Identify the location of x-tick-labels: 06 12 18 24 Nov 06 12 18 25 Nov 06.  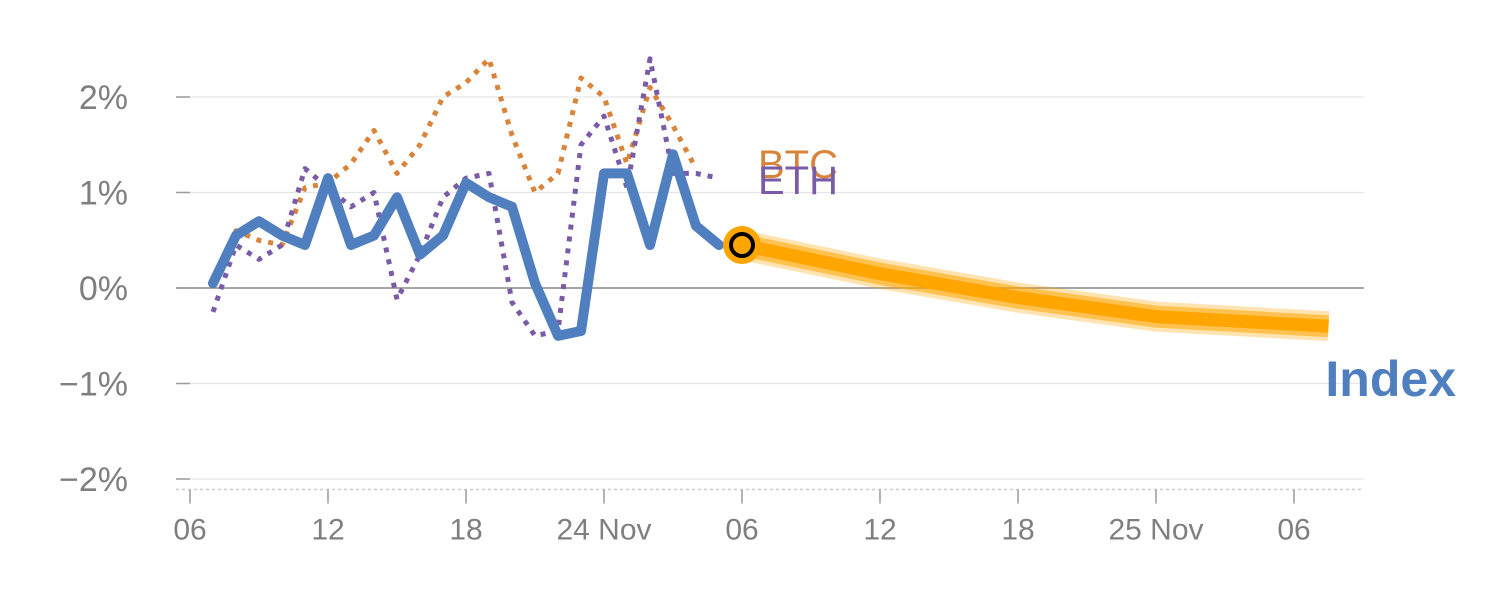
(741, 530).